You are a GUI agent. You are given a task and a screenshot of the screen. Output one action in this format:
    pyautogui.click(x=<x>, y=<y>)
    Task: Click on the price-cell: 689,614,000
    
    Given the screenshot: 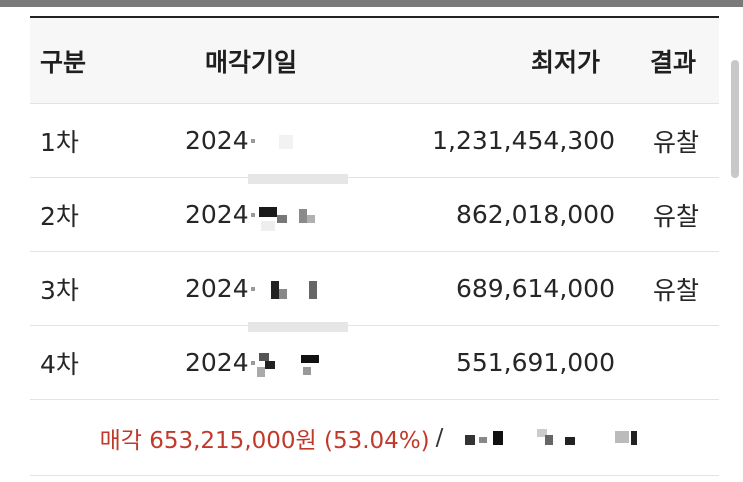 What is the action you would take?
    pyautogui.click(x=535, y=288)
    